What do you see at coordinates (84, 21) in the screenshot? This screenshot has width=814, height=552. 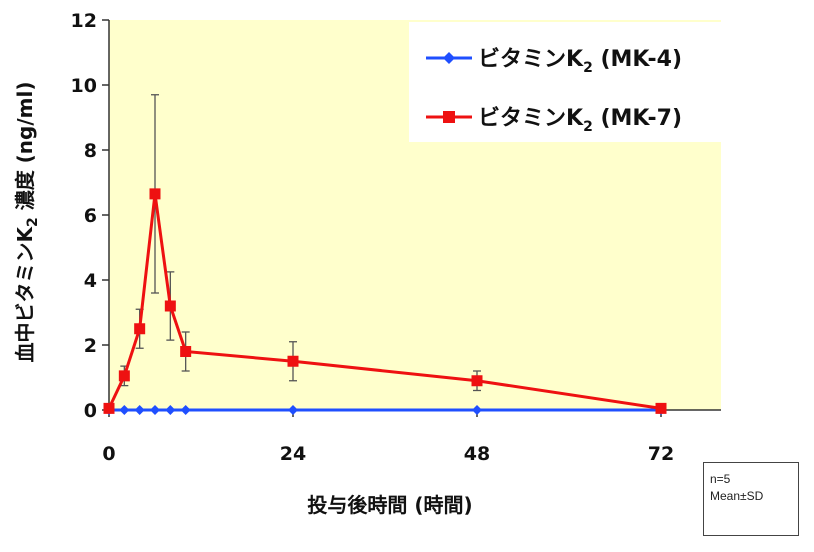 I see `y-tick-label: 12` at bounding box center [84, 21].